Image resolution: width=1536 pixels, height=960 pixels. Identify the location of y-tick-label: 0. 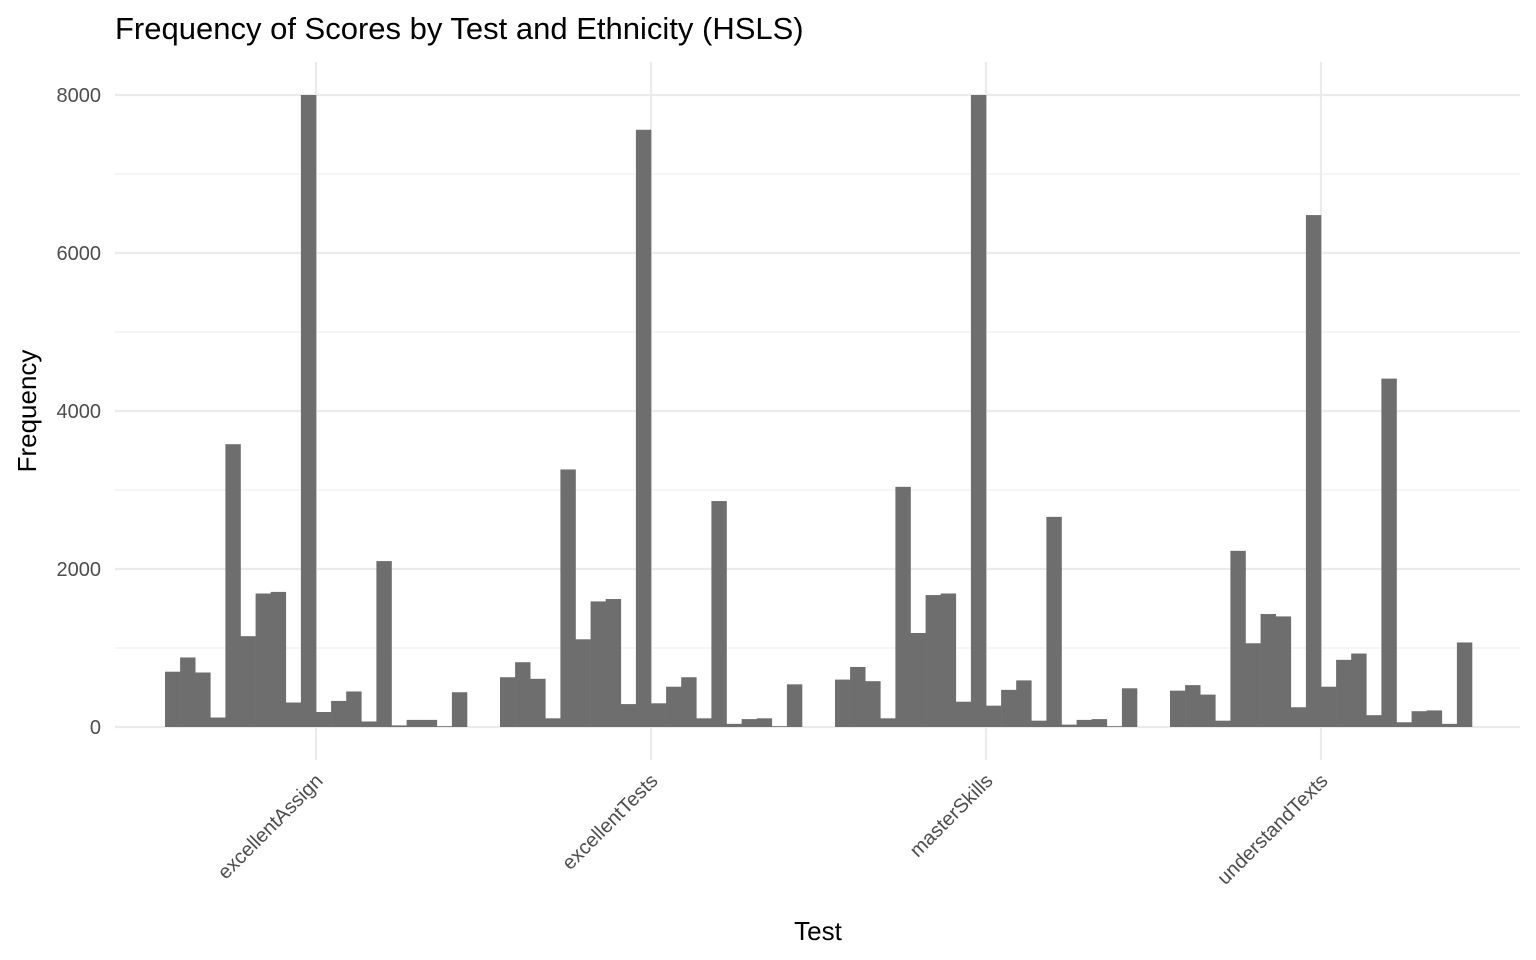
(95, 728).